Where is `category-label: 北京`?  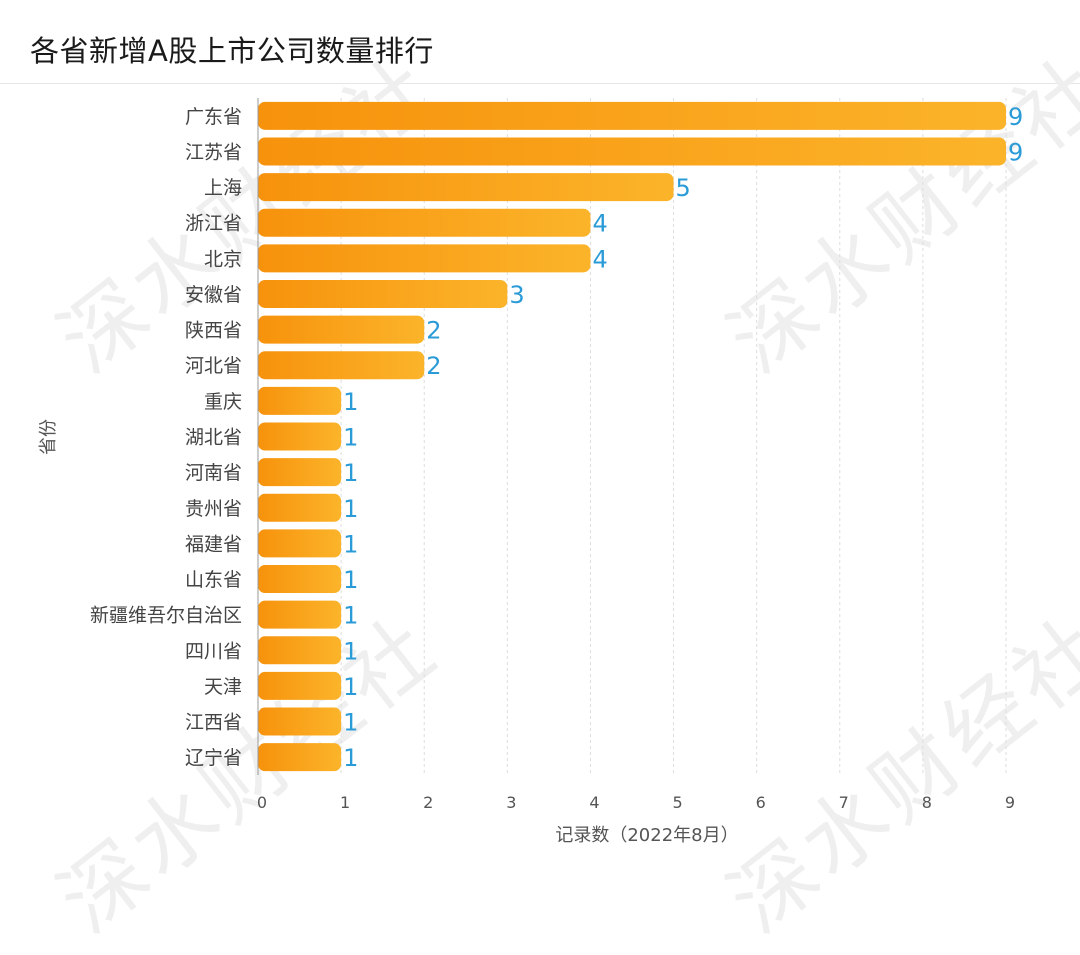 category-label: 北京 is located at coordinates (223, 259).